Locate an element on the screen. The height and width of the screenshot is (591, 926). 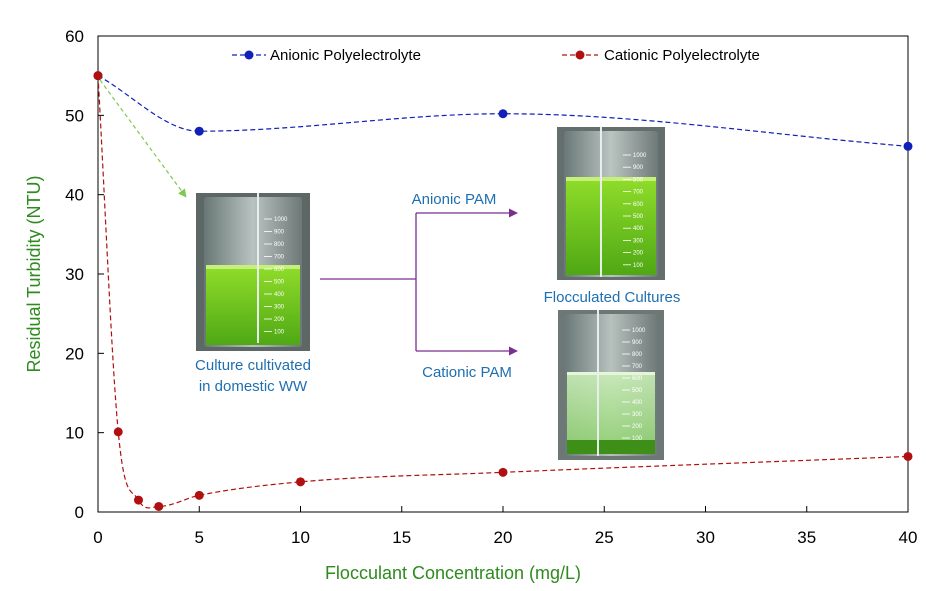
y-tick-label: 10 is located at coordinates (74, 433).